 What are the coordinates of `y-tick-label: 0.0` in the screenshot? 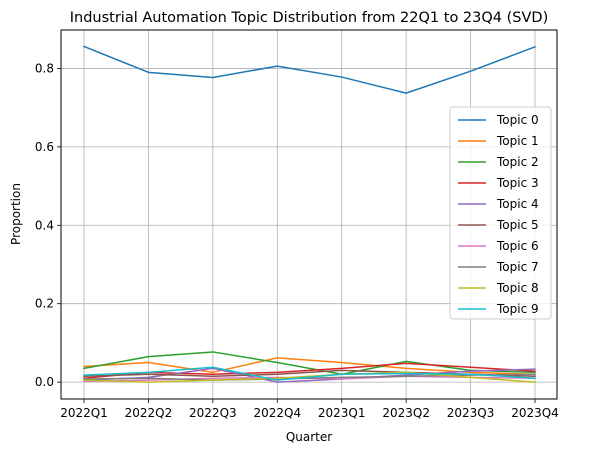 It's located at (44, 382).